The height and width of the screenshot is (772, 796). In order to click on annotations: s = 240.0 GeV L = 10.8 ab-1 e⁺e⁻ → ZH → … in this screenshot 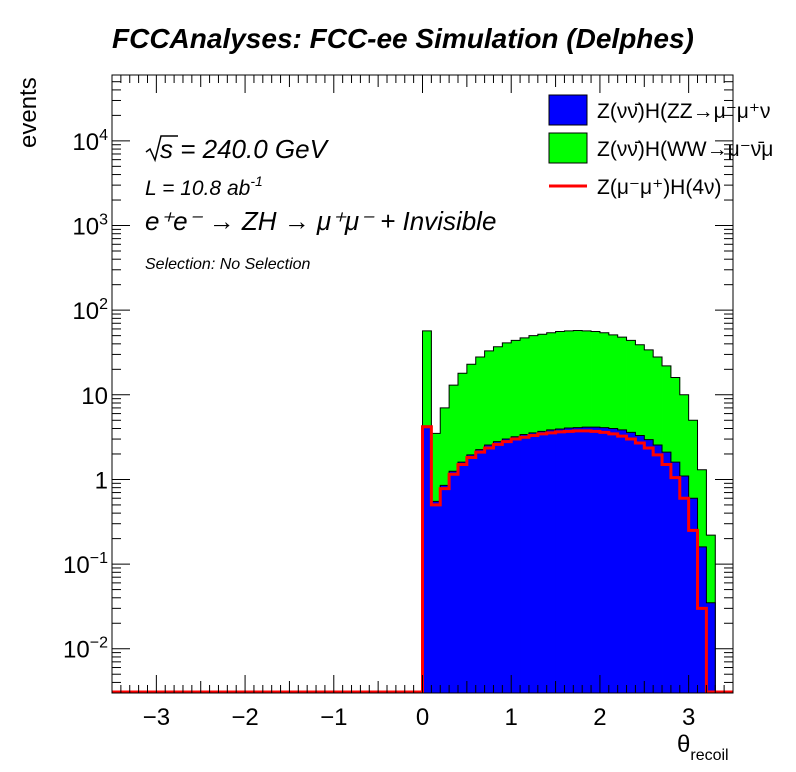, I will do `click(320, 203)`.